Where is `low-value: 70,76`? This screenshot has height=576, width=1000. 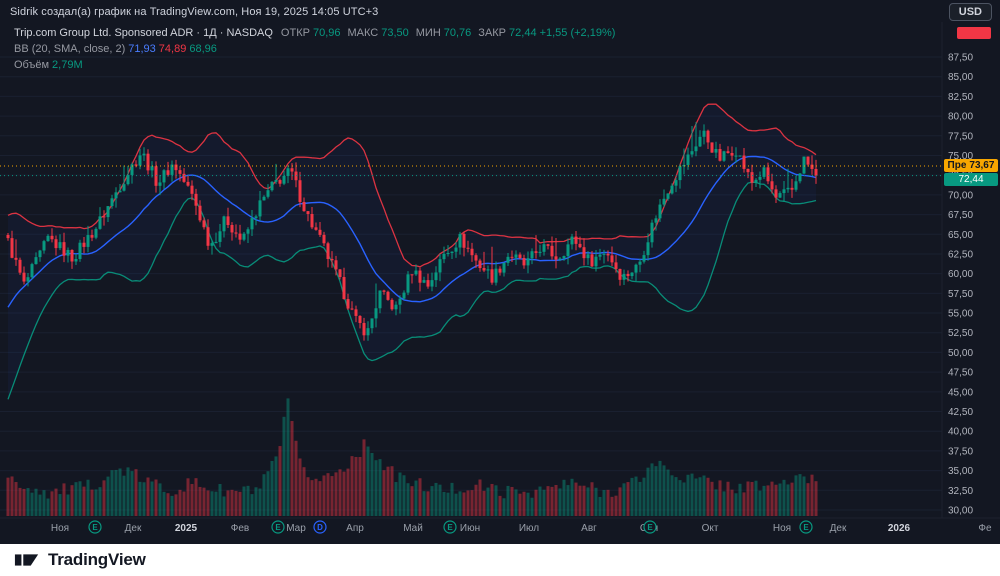
low-value: 70,76 is located at coordinates (457, 33).